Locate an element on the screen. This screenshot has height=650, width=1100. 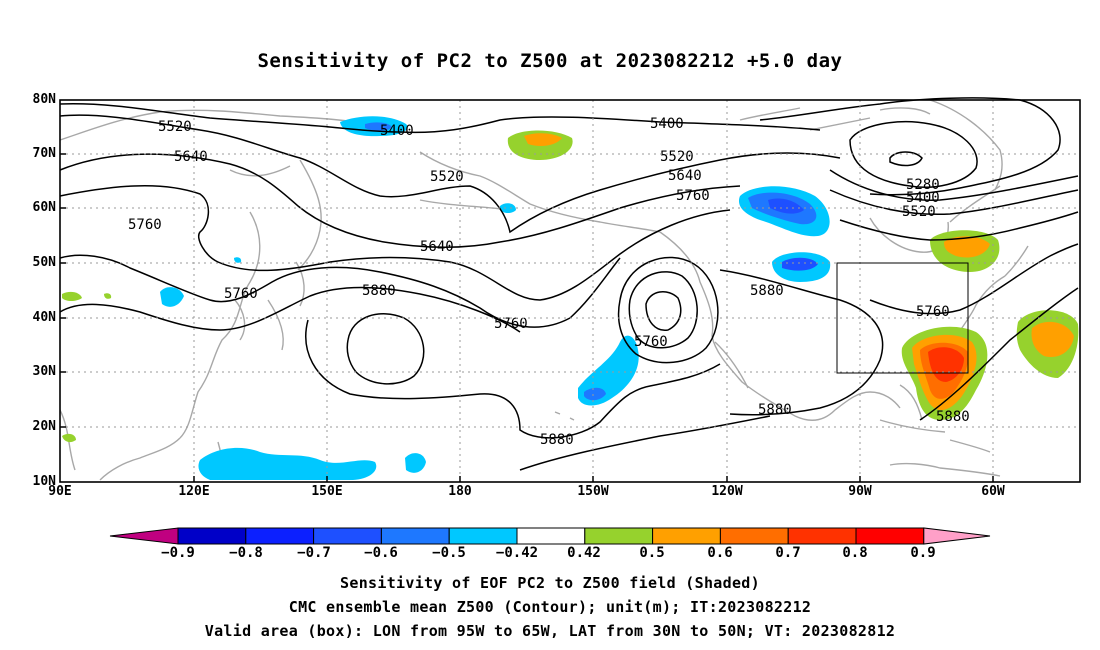
lat-label: 50N is located at coordinates (44, 262).